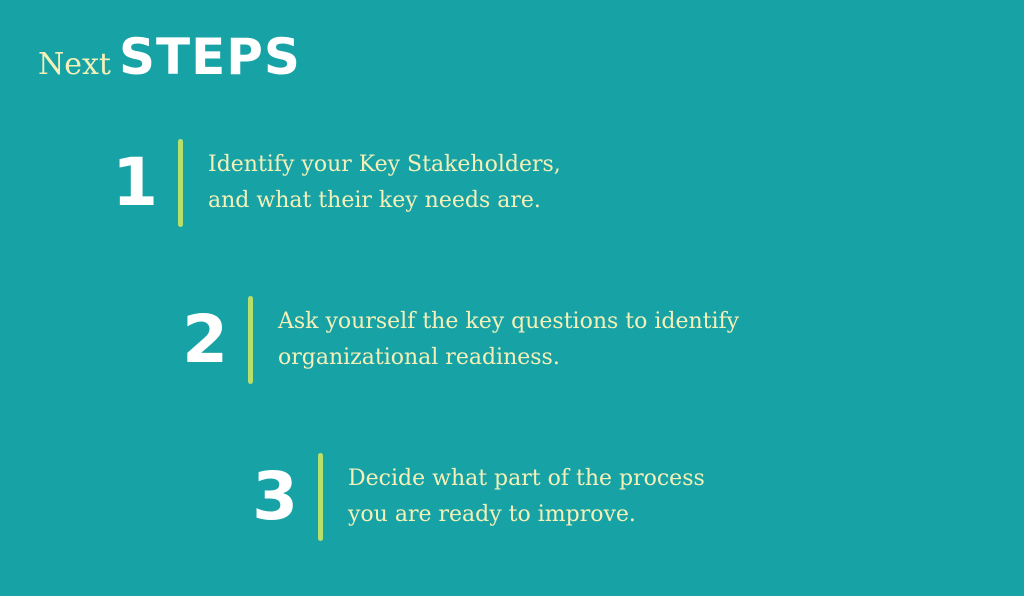 The image size is (1024, 596). What do you see at coordinates (526, 478) in the screenshot?
I see `step-description-line: Decide what part of the process` at bounding box center [526, 478].